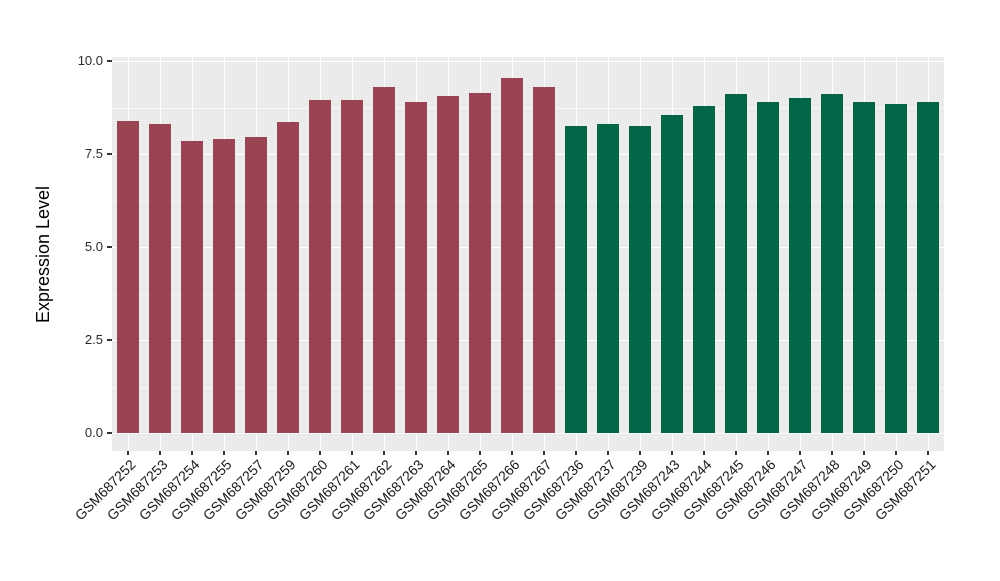  I want to click on y-axis-title-text: Expression Level, so click(43, 254).